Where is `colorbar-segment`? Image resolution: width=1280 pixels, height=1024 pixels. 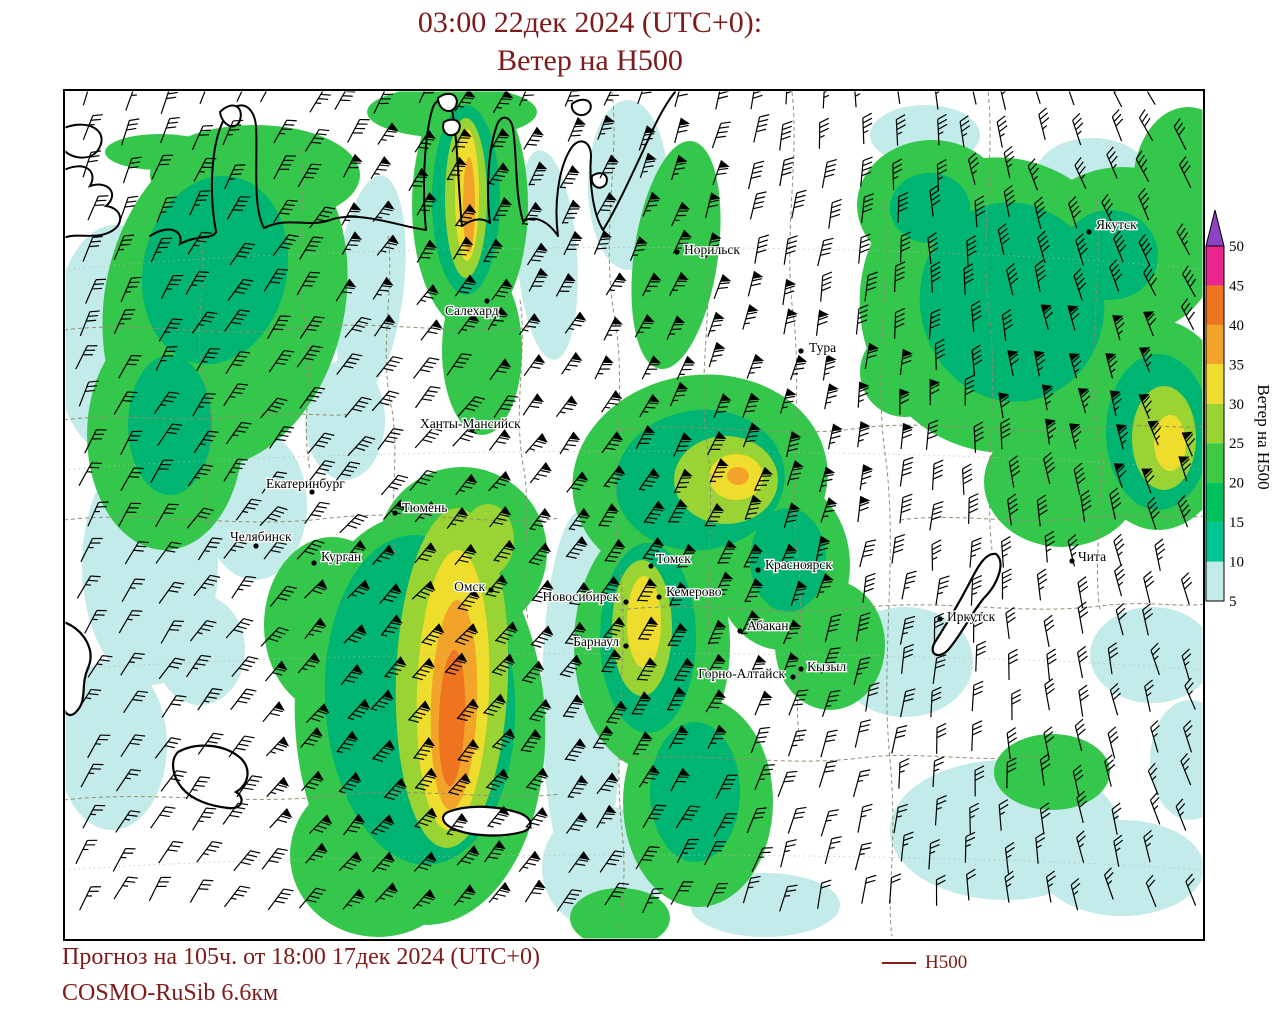 colorbar-segment is located at coordinates (1215, 423).